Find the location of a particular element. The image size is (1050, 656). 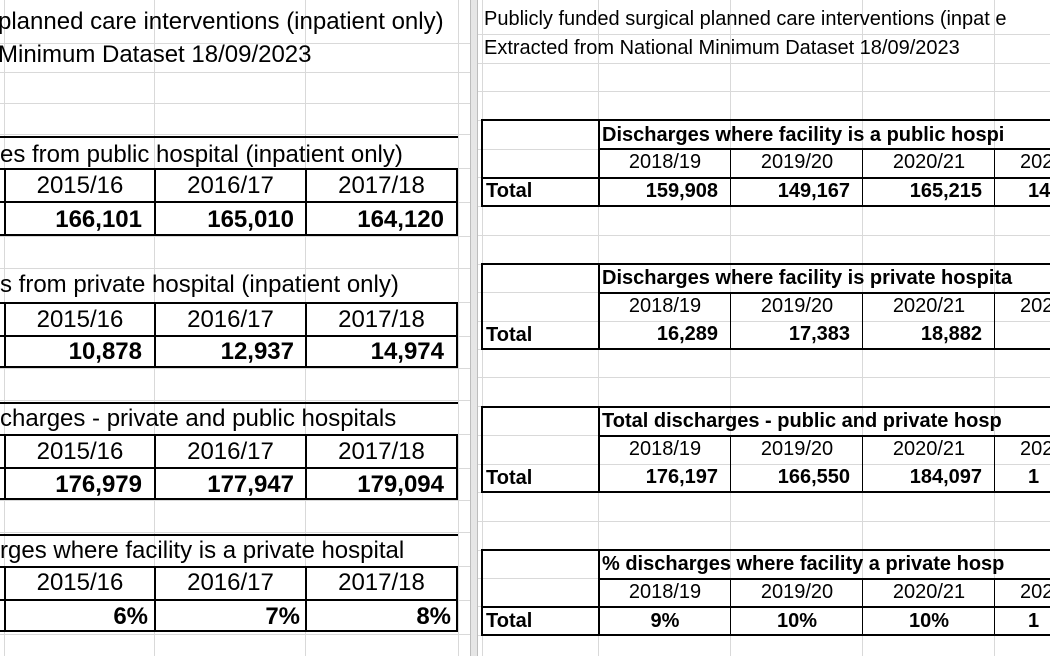

right-table4-value-2: 10% is located at coordinates (797, 621).